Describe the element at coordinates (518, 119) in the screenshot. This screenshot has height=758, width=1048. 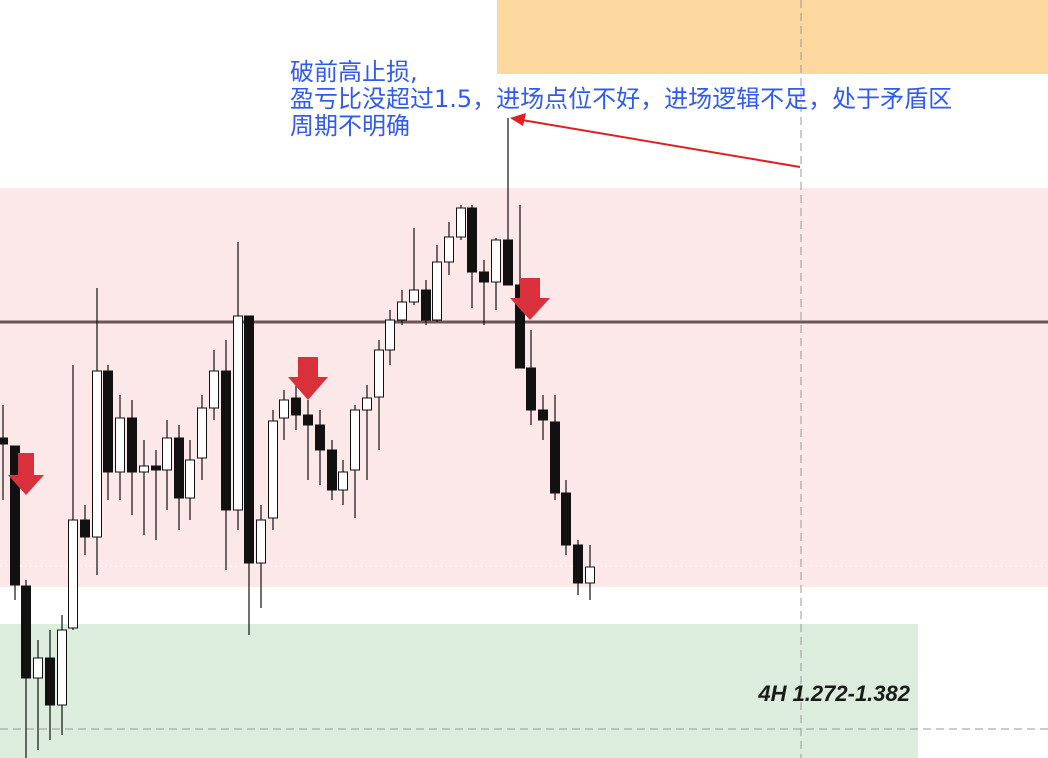
I see `pointer-head` at that location.